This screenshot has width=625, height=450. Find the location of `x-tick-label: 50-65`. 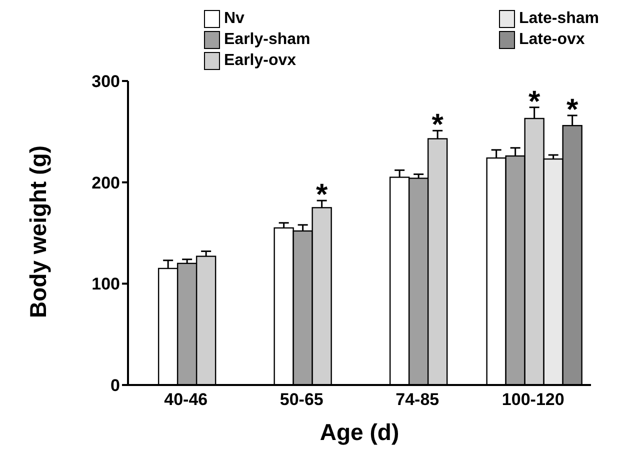

x-tick-label: 50-65 is located at coordinates (302, 400).